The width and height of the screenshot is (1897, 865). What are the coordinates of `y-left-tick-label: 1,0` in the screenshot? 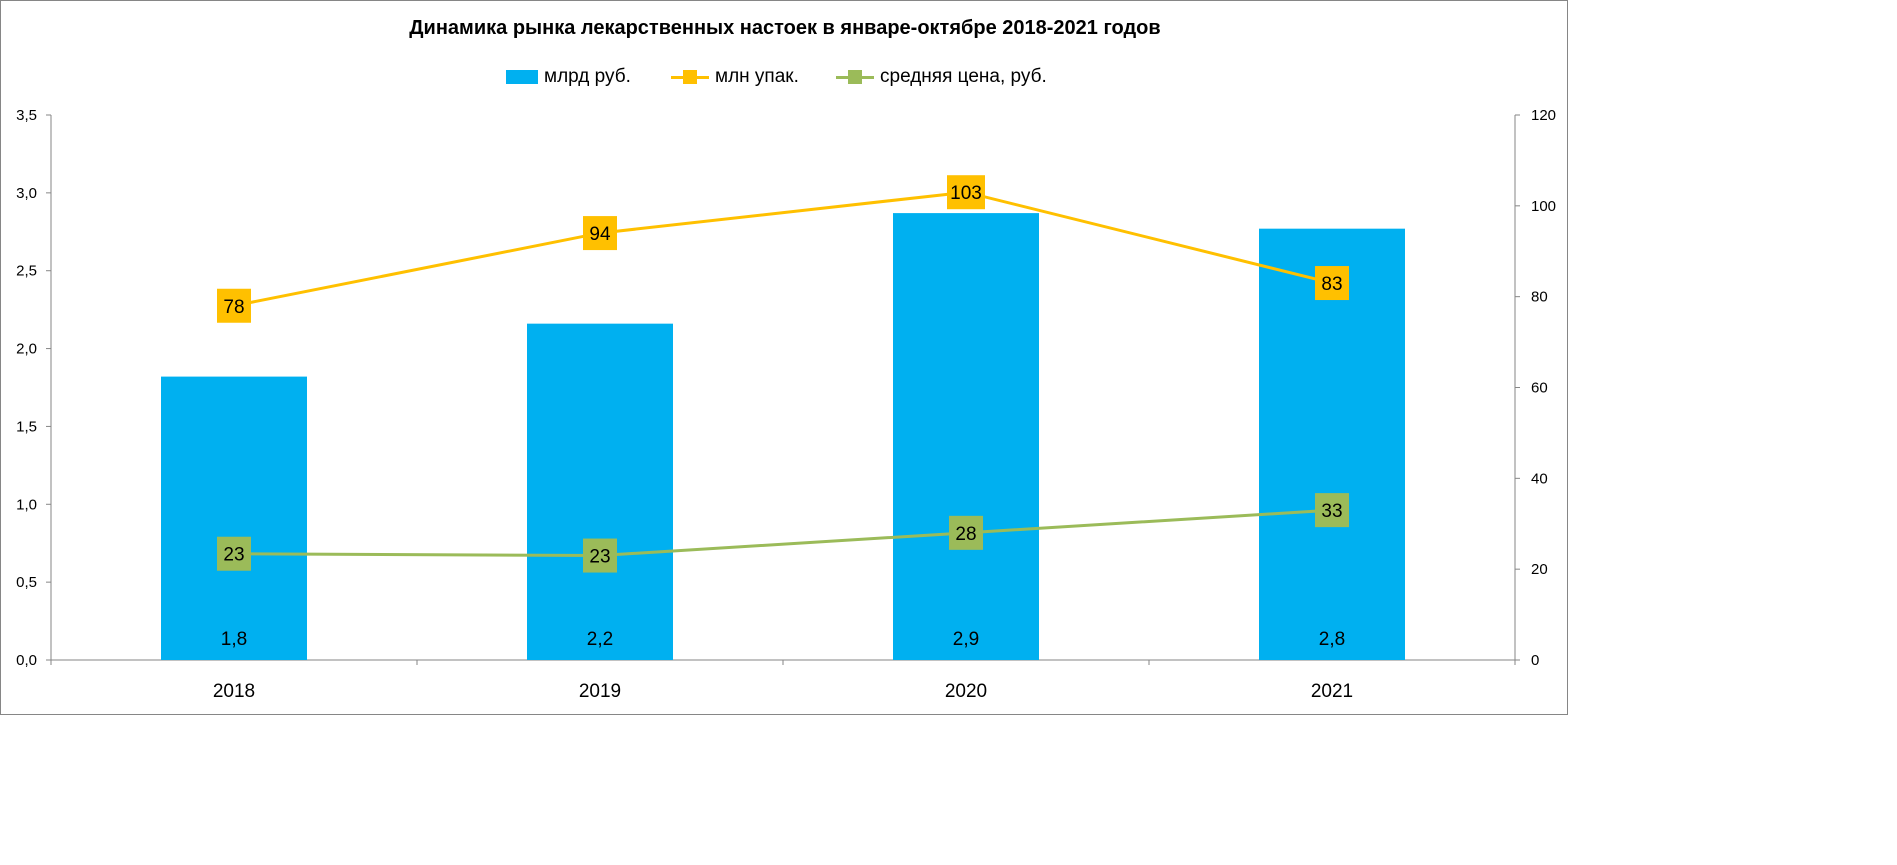 It's located at (26, 504).